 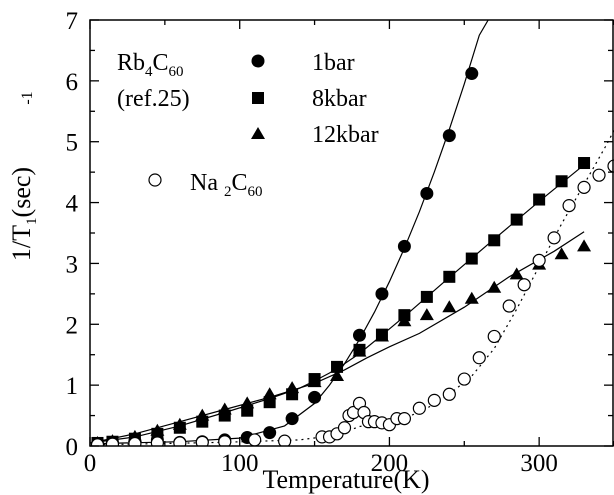 I want to click on legend-marker-na2c60, so click(x=155, y=180).